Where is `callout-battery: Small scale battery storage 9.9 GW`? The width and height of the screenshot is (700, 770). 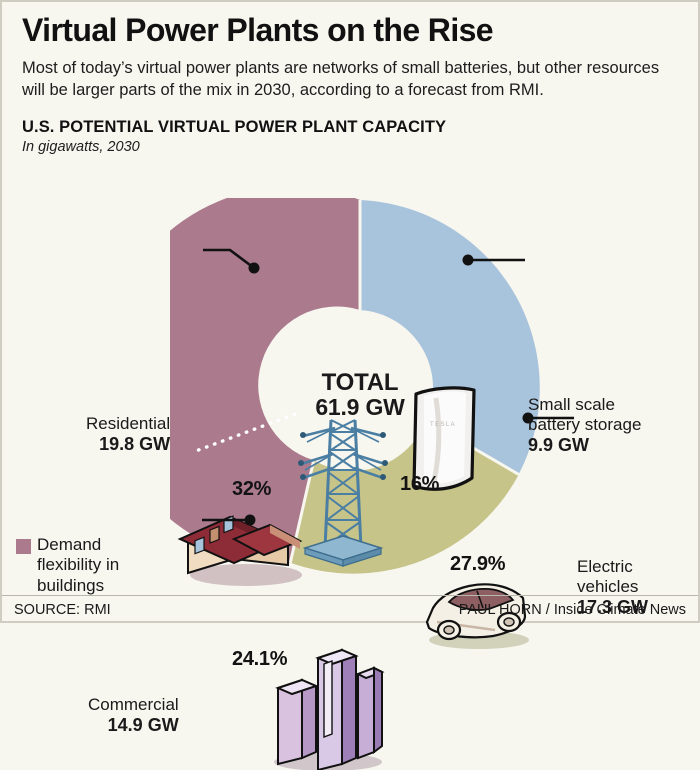 callout-battery: Small scale battery storage 9.9 GW is located at coordinates (584, 426).